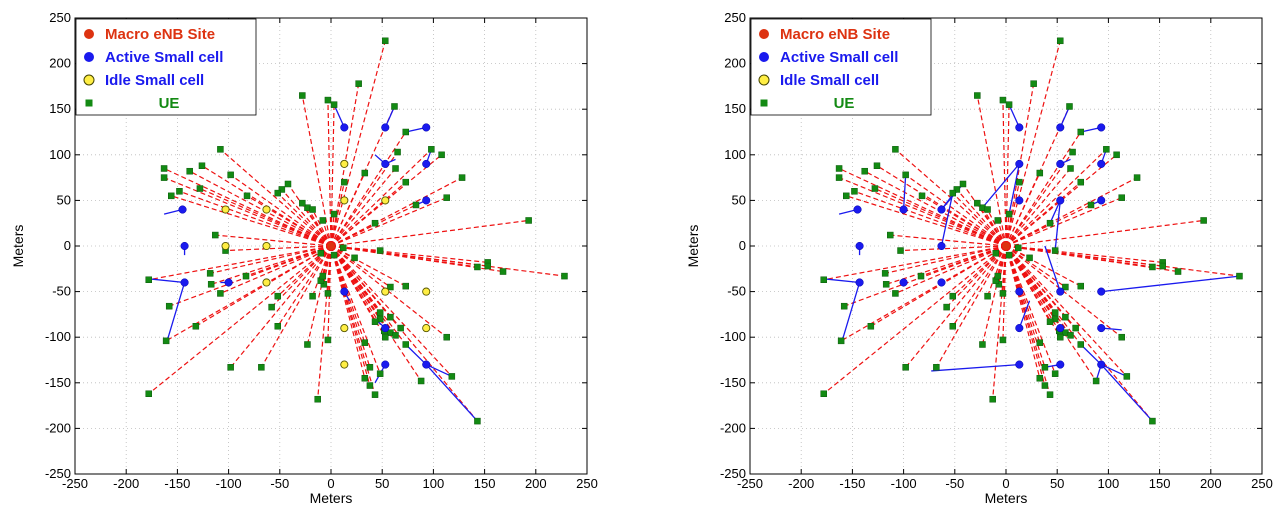 The image size is (1281, 513). Describe the element at coordinates (67, 245) in the screenshot. I see `y-tick-label: 0` at that location.